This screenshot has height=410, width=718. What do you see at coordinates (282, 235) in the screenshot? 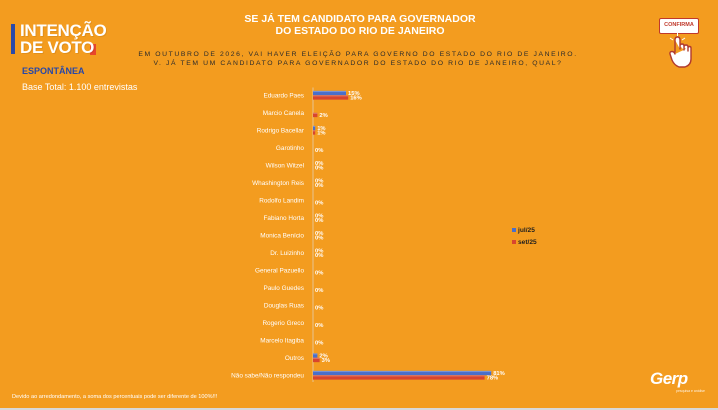
I see `category-label: Monica Benício` at bounding box center [282, 235].